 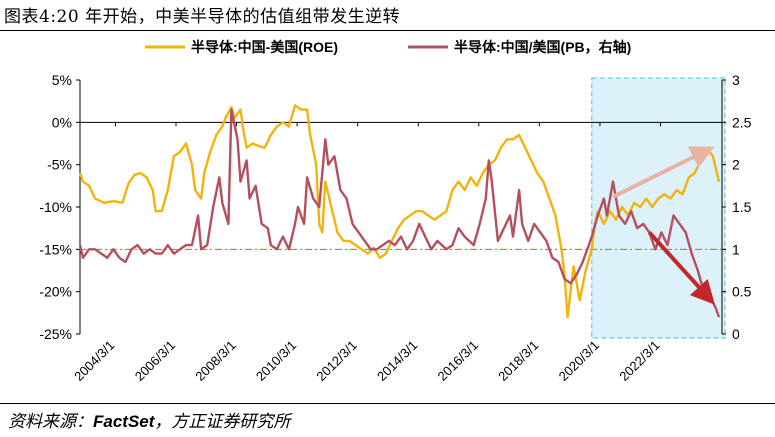 I want to click on y-right-tick-label: 0, so click(x=736, y=334).